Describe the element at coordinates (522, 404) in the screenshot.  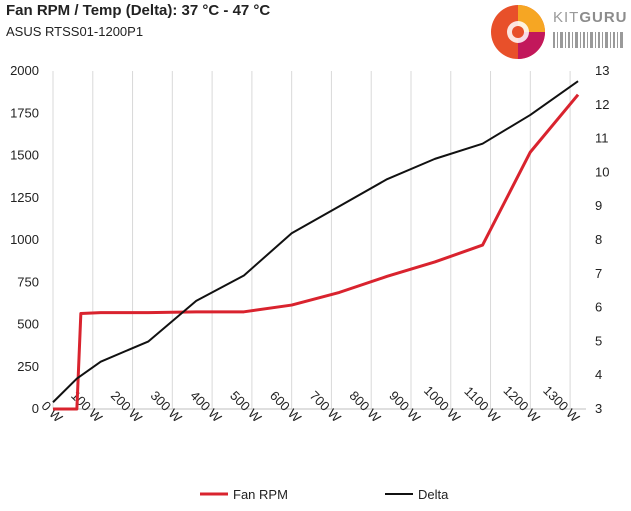
I see `x-tick-label: 1200 W` at that location.